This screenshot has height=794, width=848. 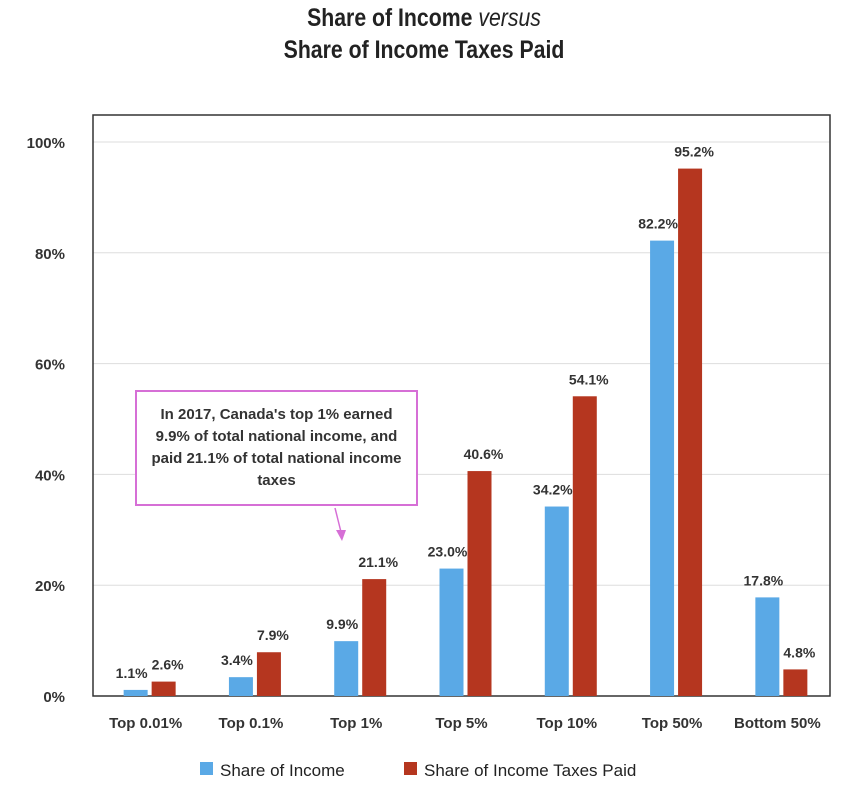 I want to click on x-tick-label: Top 0.1%, so click(x=251, y=723).